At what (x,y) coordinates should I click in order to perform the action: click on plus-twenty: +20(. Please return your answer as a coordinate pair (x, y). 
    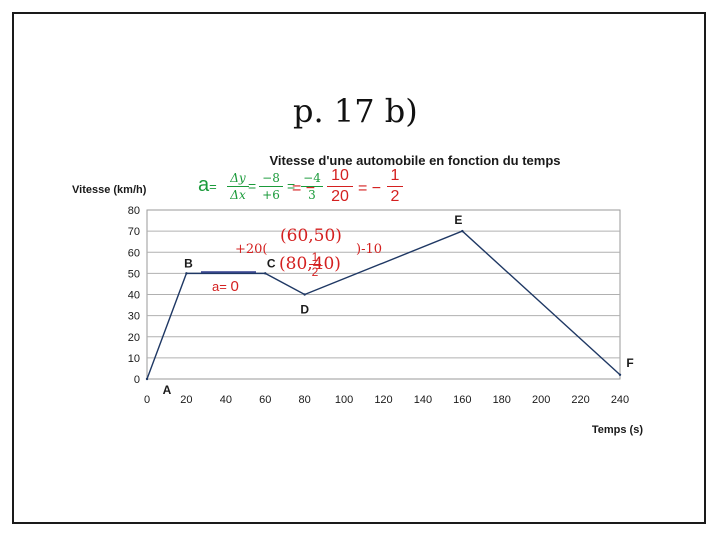
    Looking at the image, I should click on (251, 249).